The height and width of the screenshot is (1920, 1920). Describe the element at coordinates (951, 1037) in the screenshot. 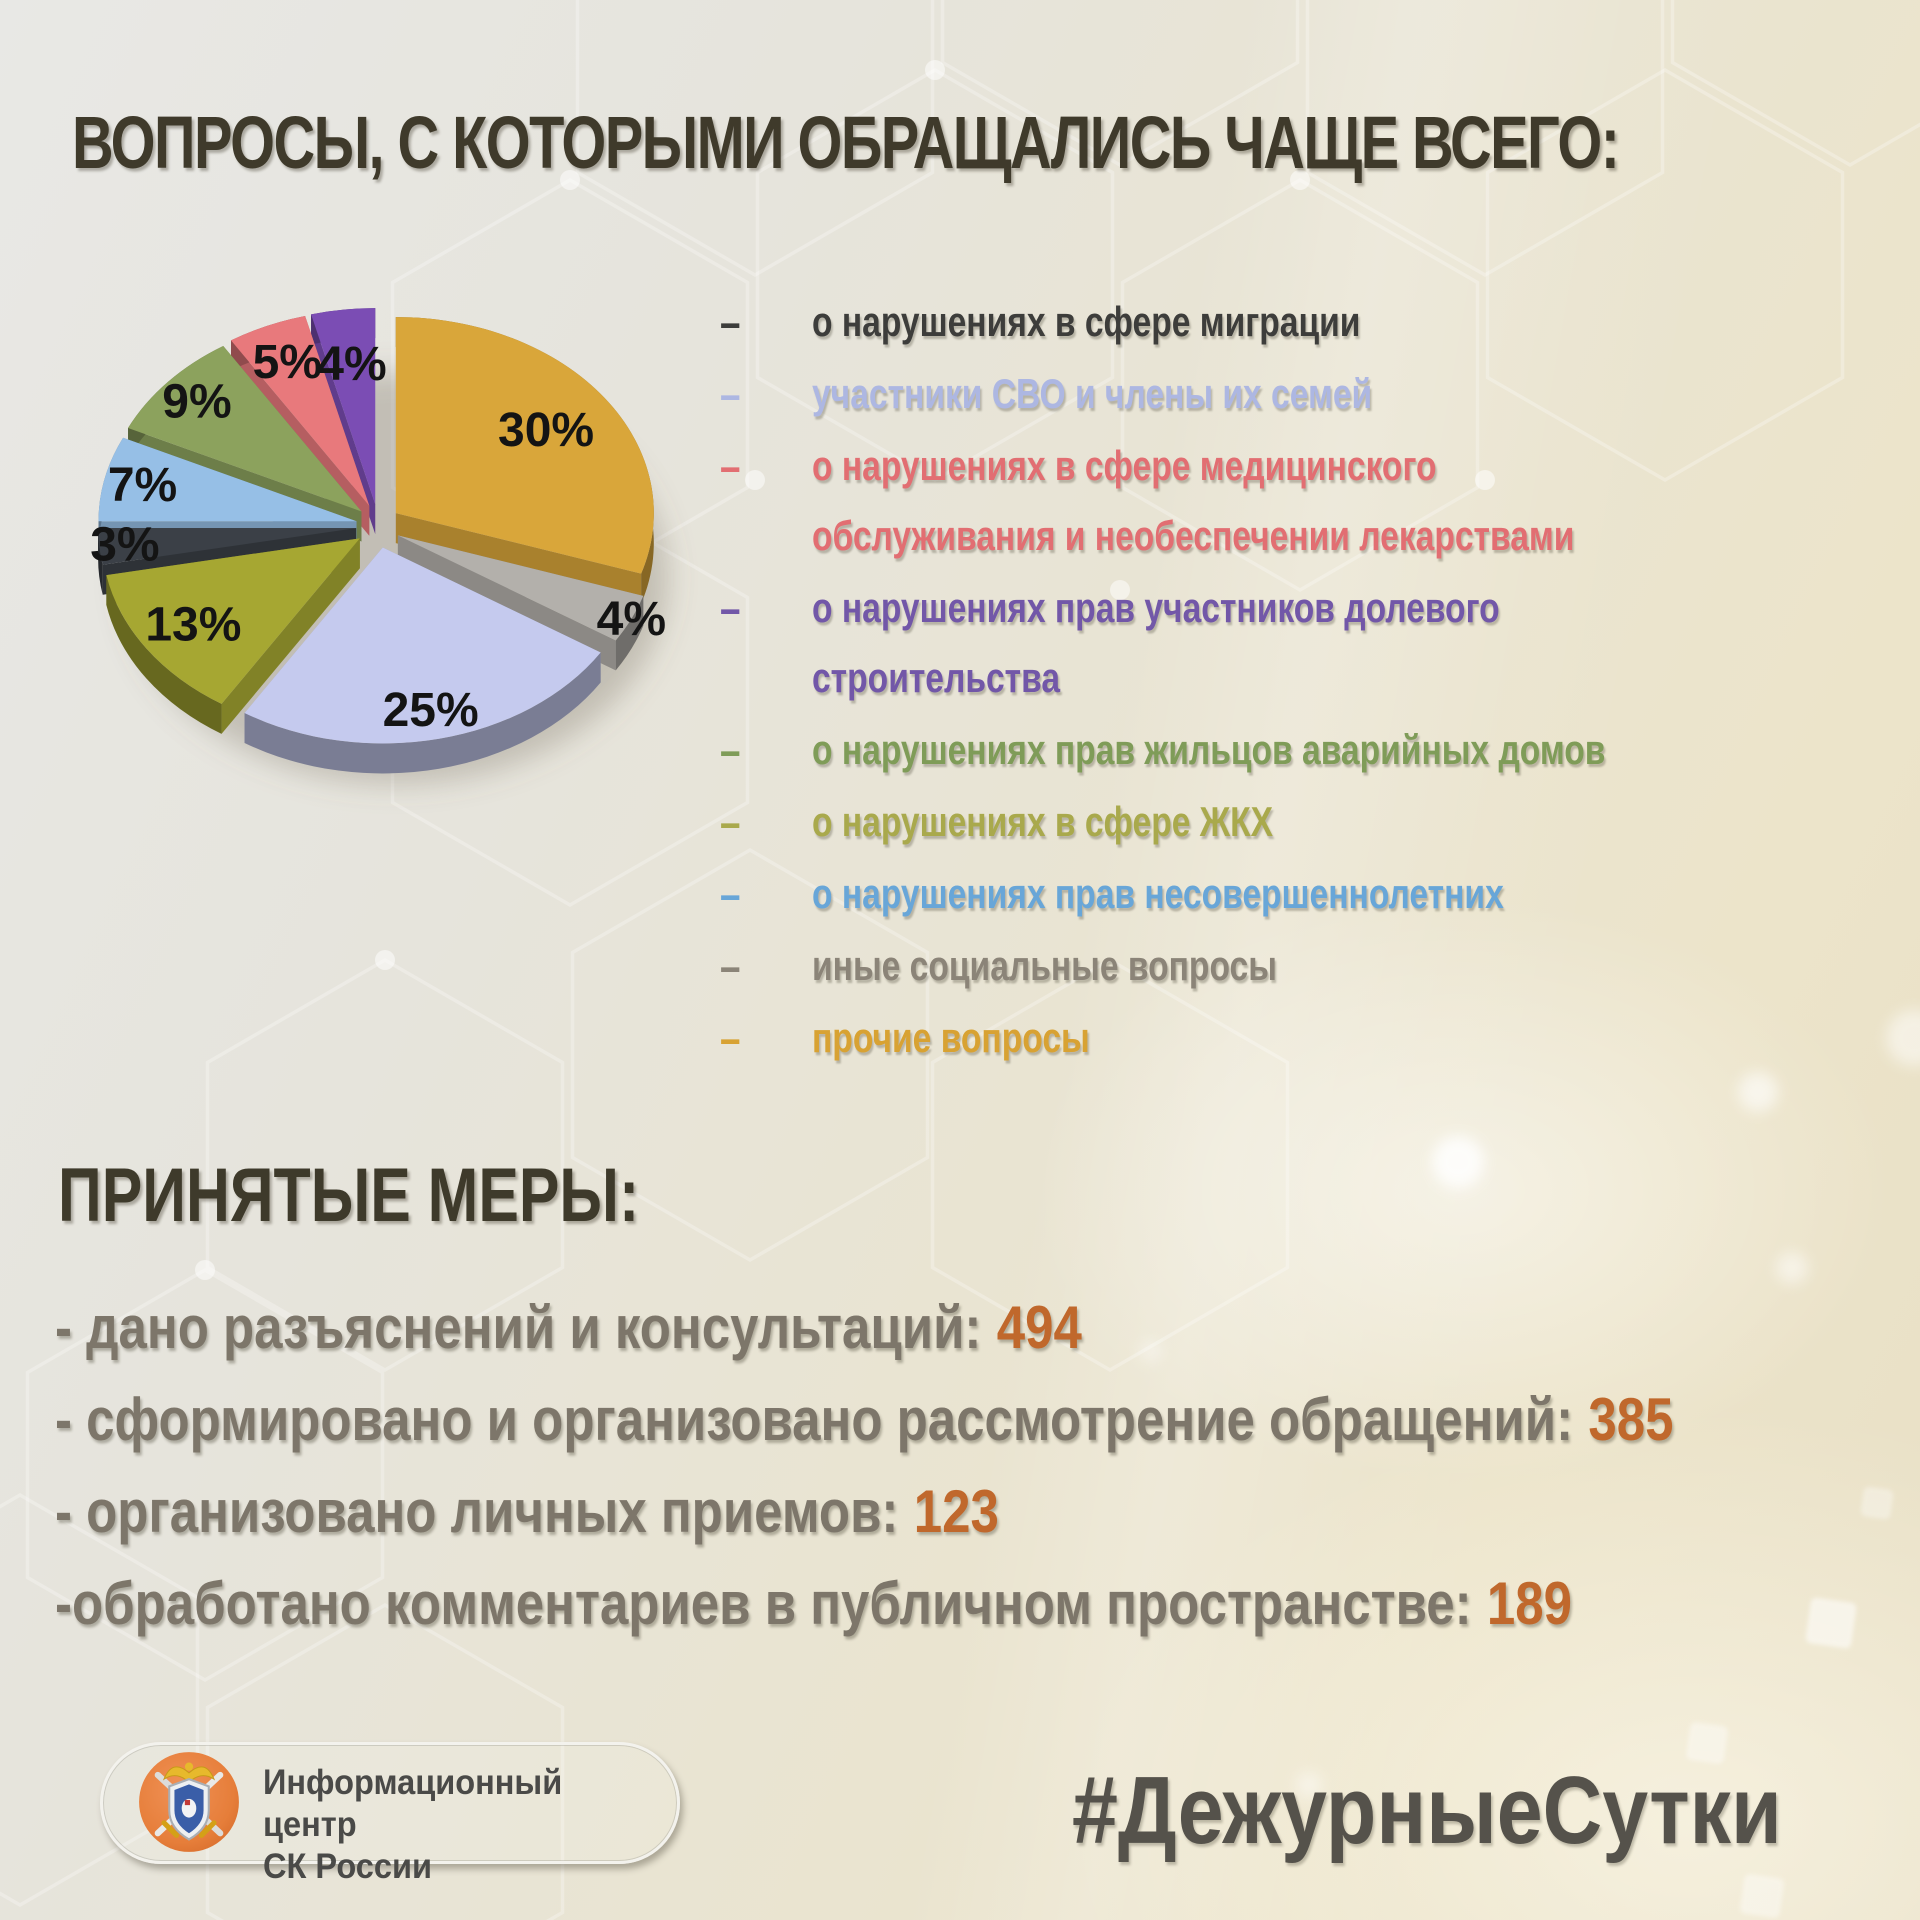

I see `legend-item-label: прочие вопросы` at that location.